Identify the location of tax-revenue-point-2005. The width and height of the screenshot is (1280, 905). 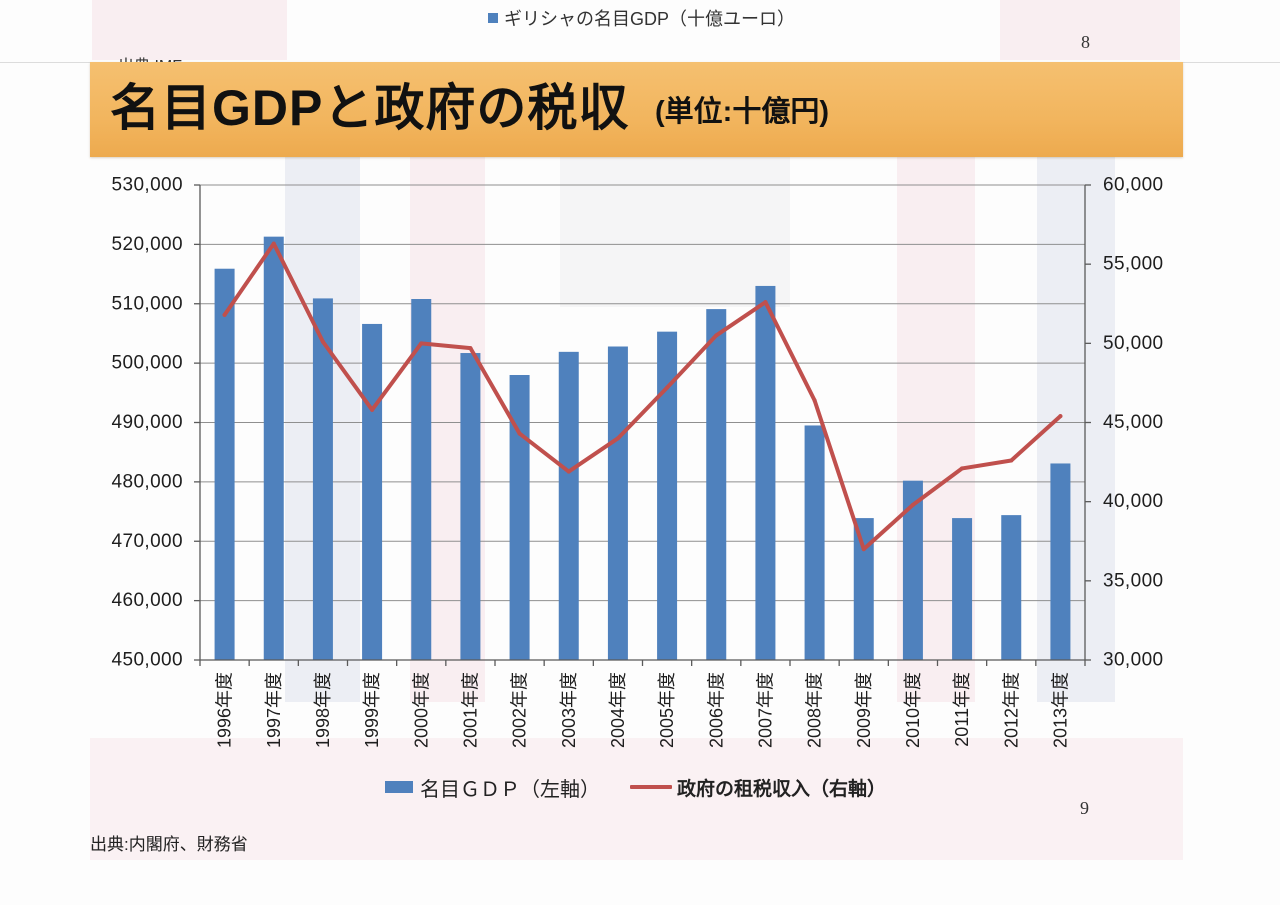
(667, 387).